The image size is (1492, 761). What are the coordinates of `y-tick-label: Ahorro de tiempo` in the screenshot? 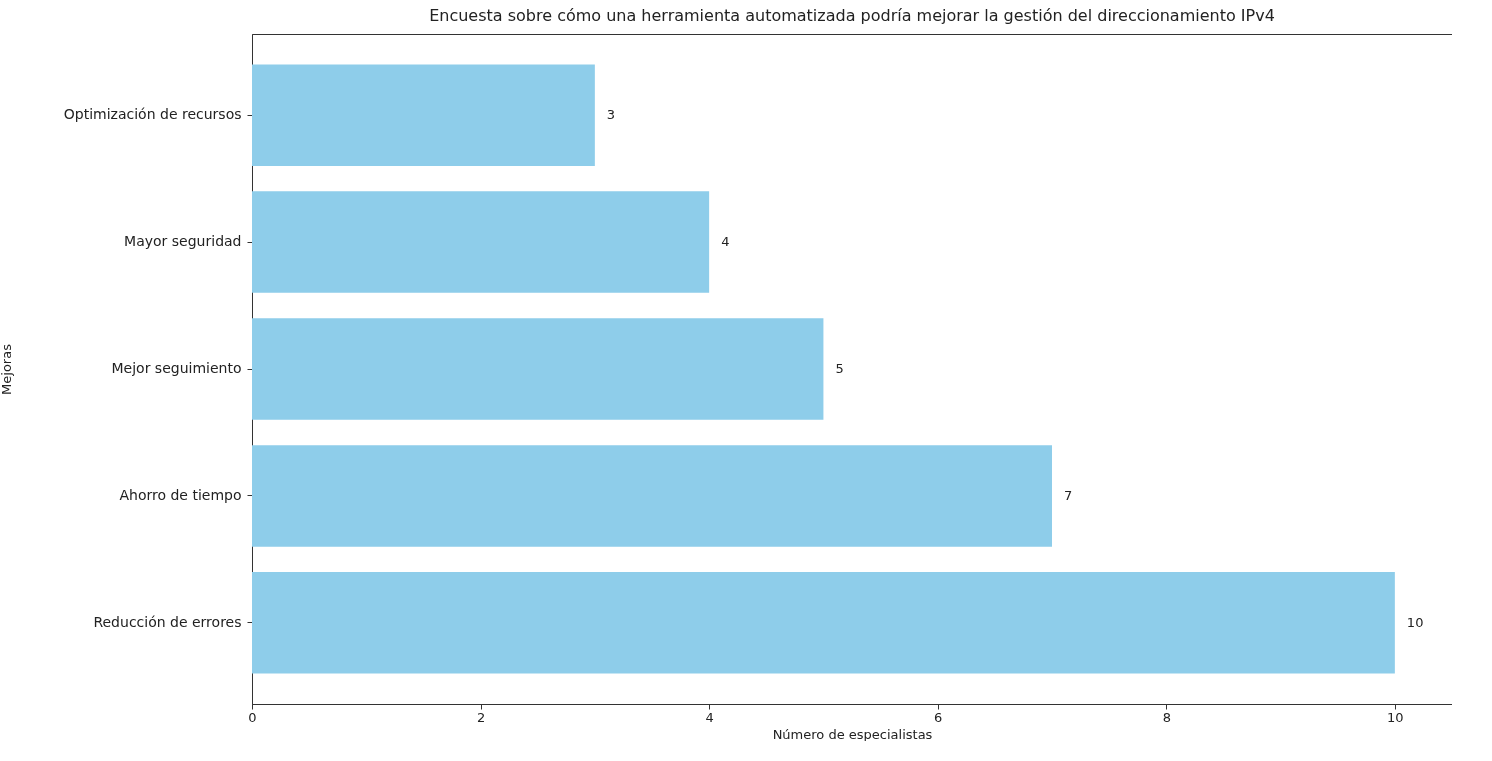 It's located at (180, 494).